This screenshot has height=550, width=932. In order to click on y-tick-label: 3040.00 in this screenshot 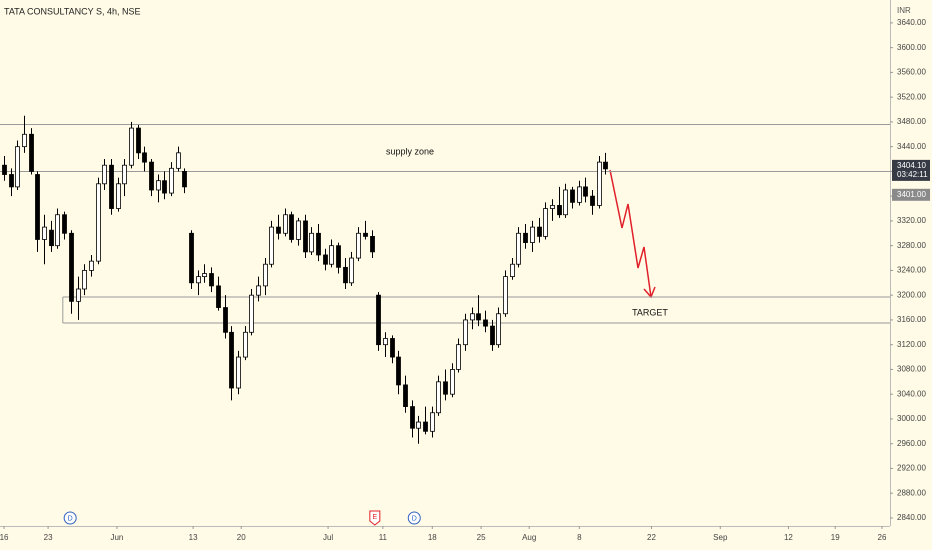, I will do `click(911, 393)`.